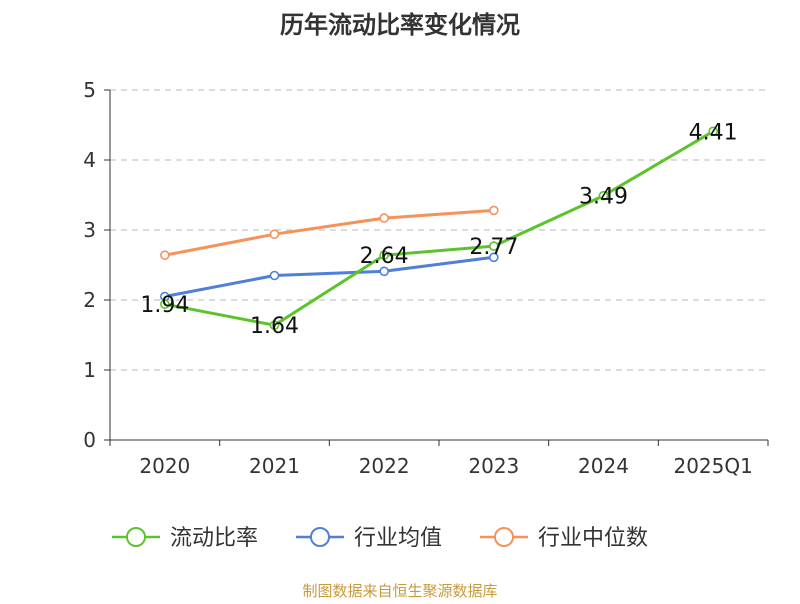 Image resolution: width=800 pixels, height=604 pixels. What do you see at coordinates (399, 591) in the screenshot?
I see `source-note: 制图数据来自恒生聚源数据库` at bounding box center [399, 591].